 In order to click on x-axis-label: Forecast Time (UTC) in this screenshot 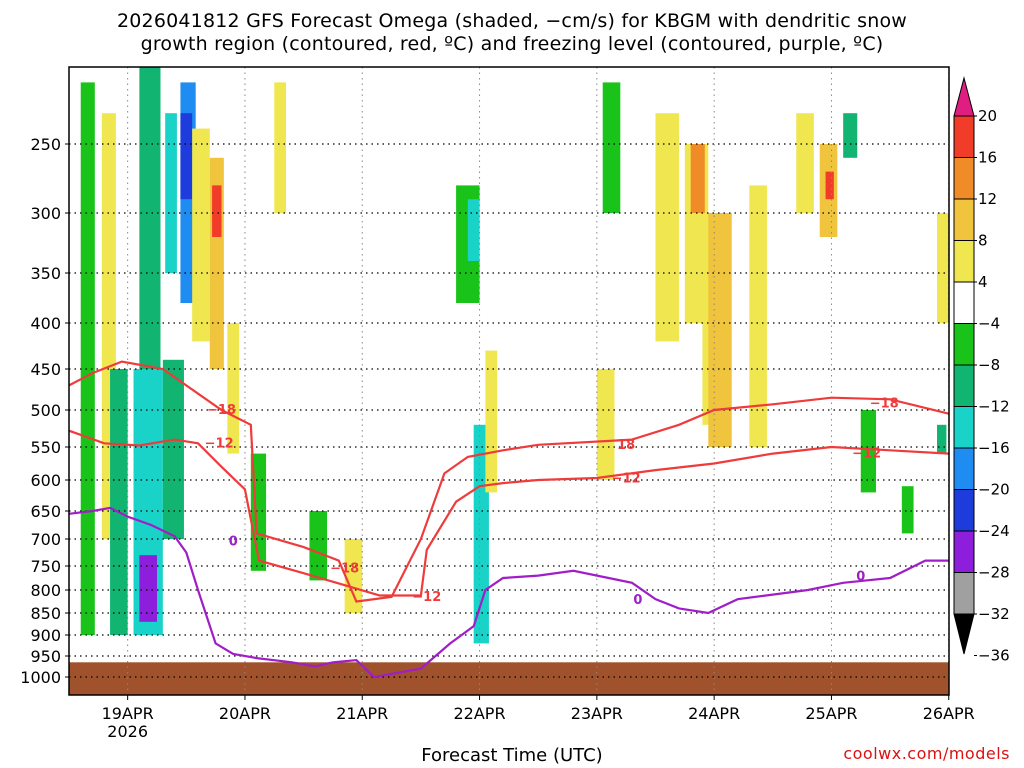, I will do `click(512, 755)`.